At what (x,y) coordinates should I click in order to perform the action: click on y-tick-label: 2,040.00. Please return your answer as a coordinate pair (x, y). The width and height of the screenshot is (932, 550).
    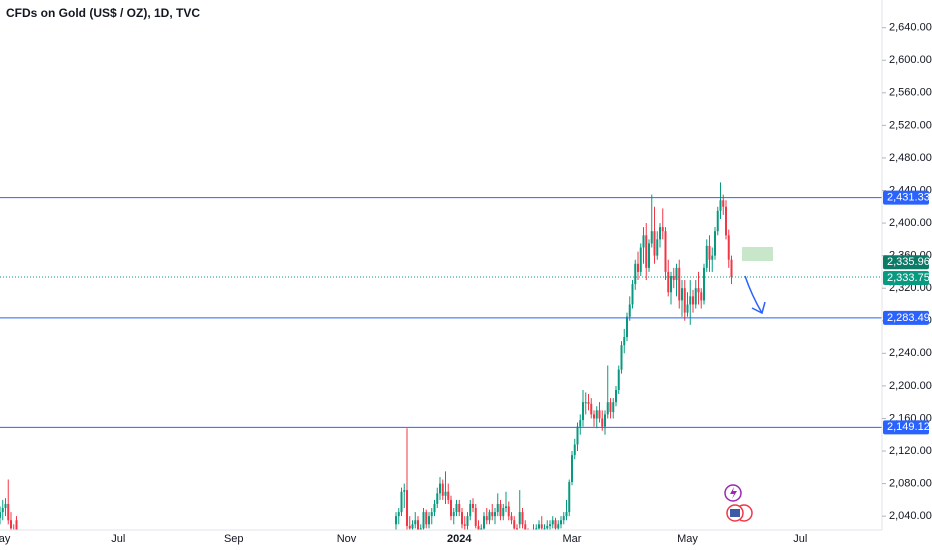
    Looking at the image, I should click on (910, 516).